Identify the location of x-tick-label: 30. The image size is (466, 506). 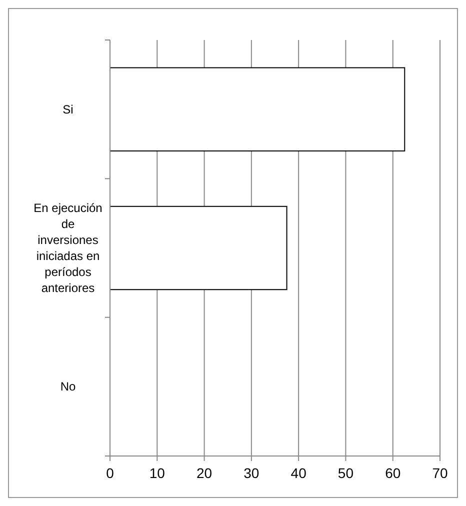
(252, 473).